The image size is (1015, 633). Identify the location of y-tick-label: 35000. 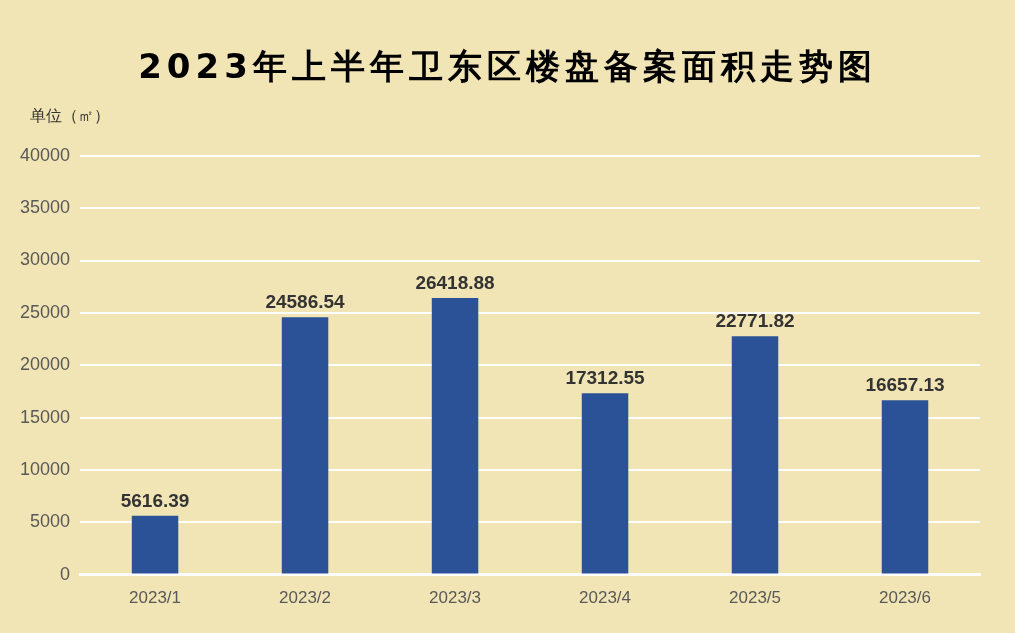
(45, 207).